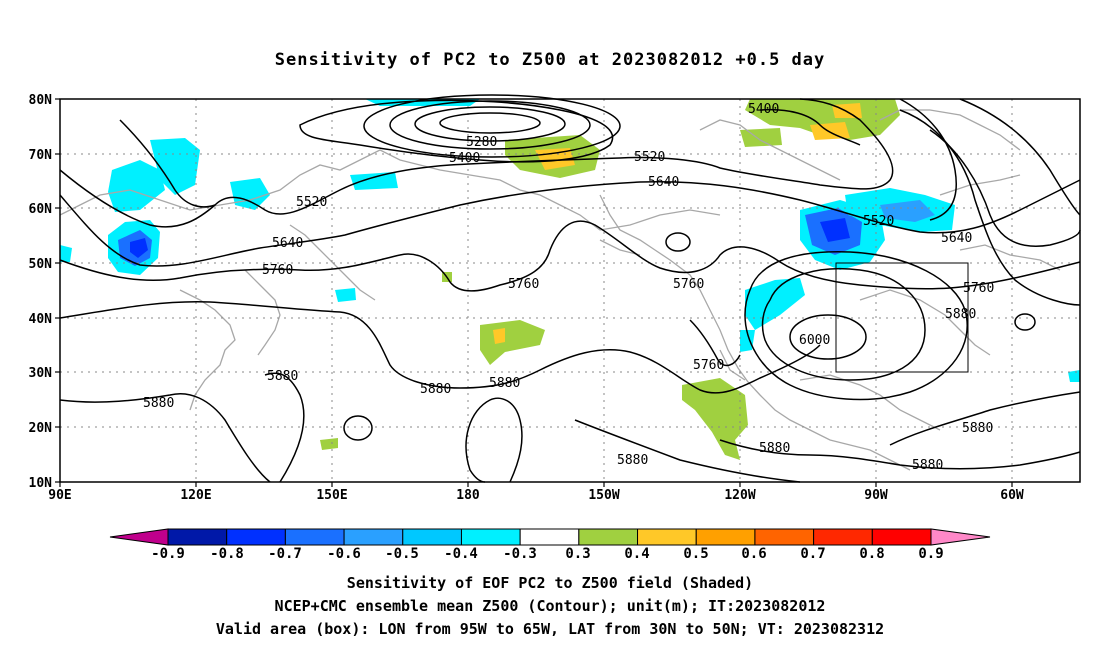  I want to click on lat-label: 20N, so click(41, 428).